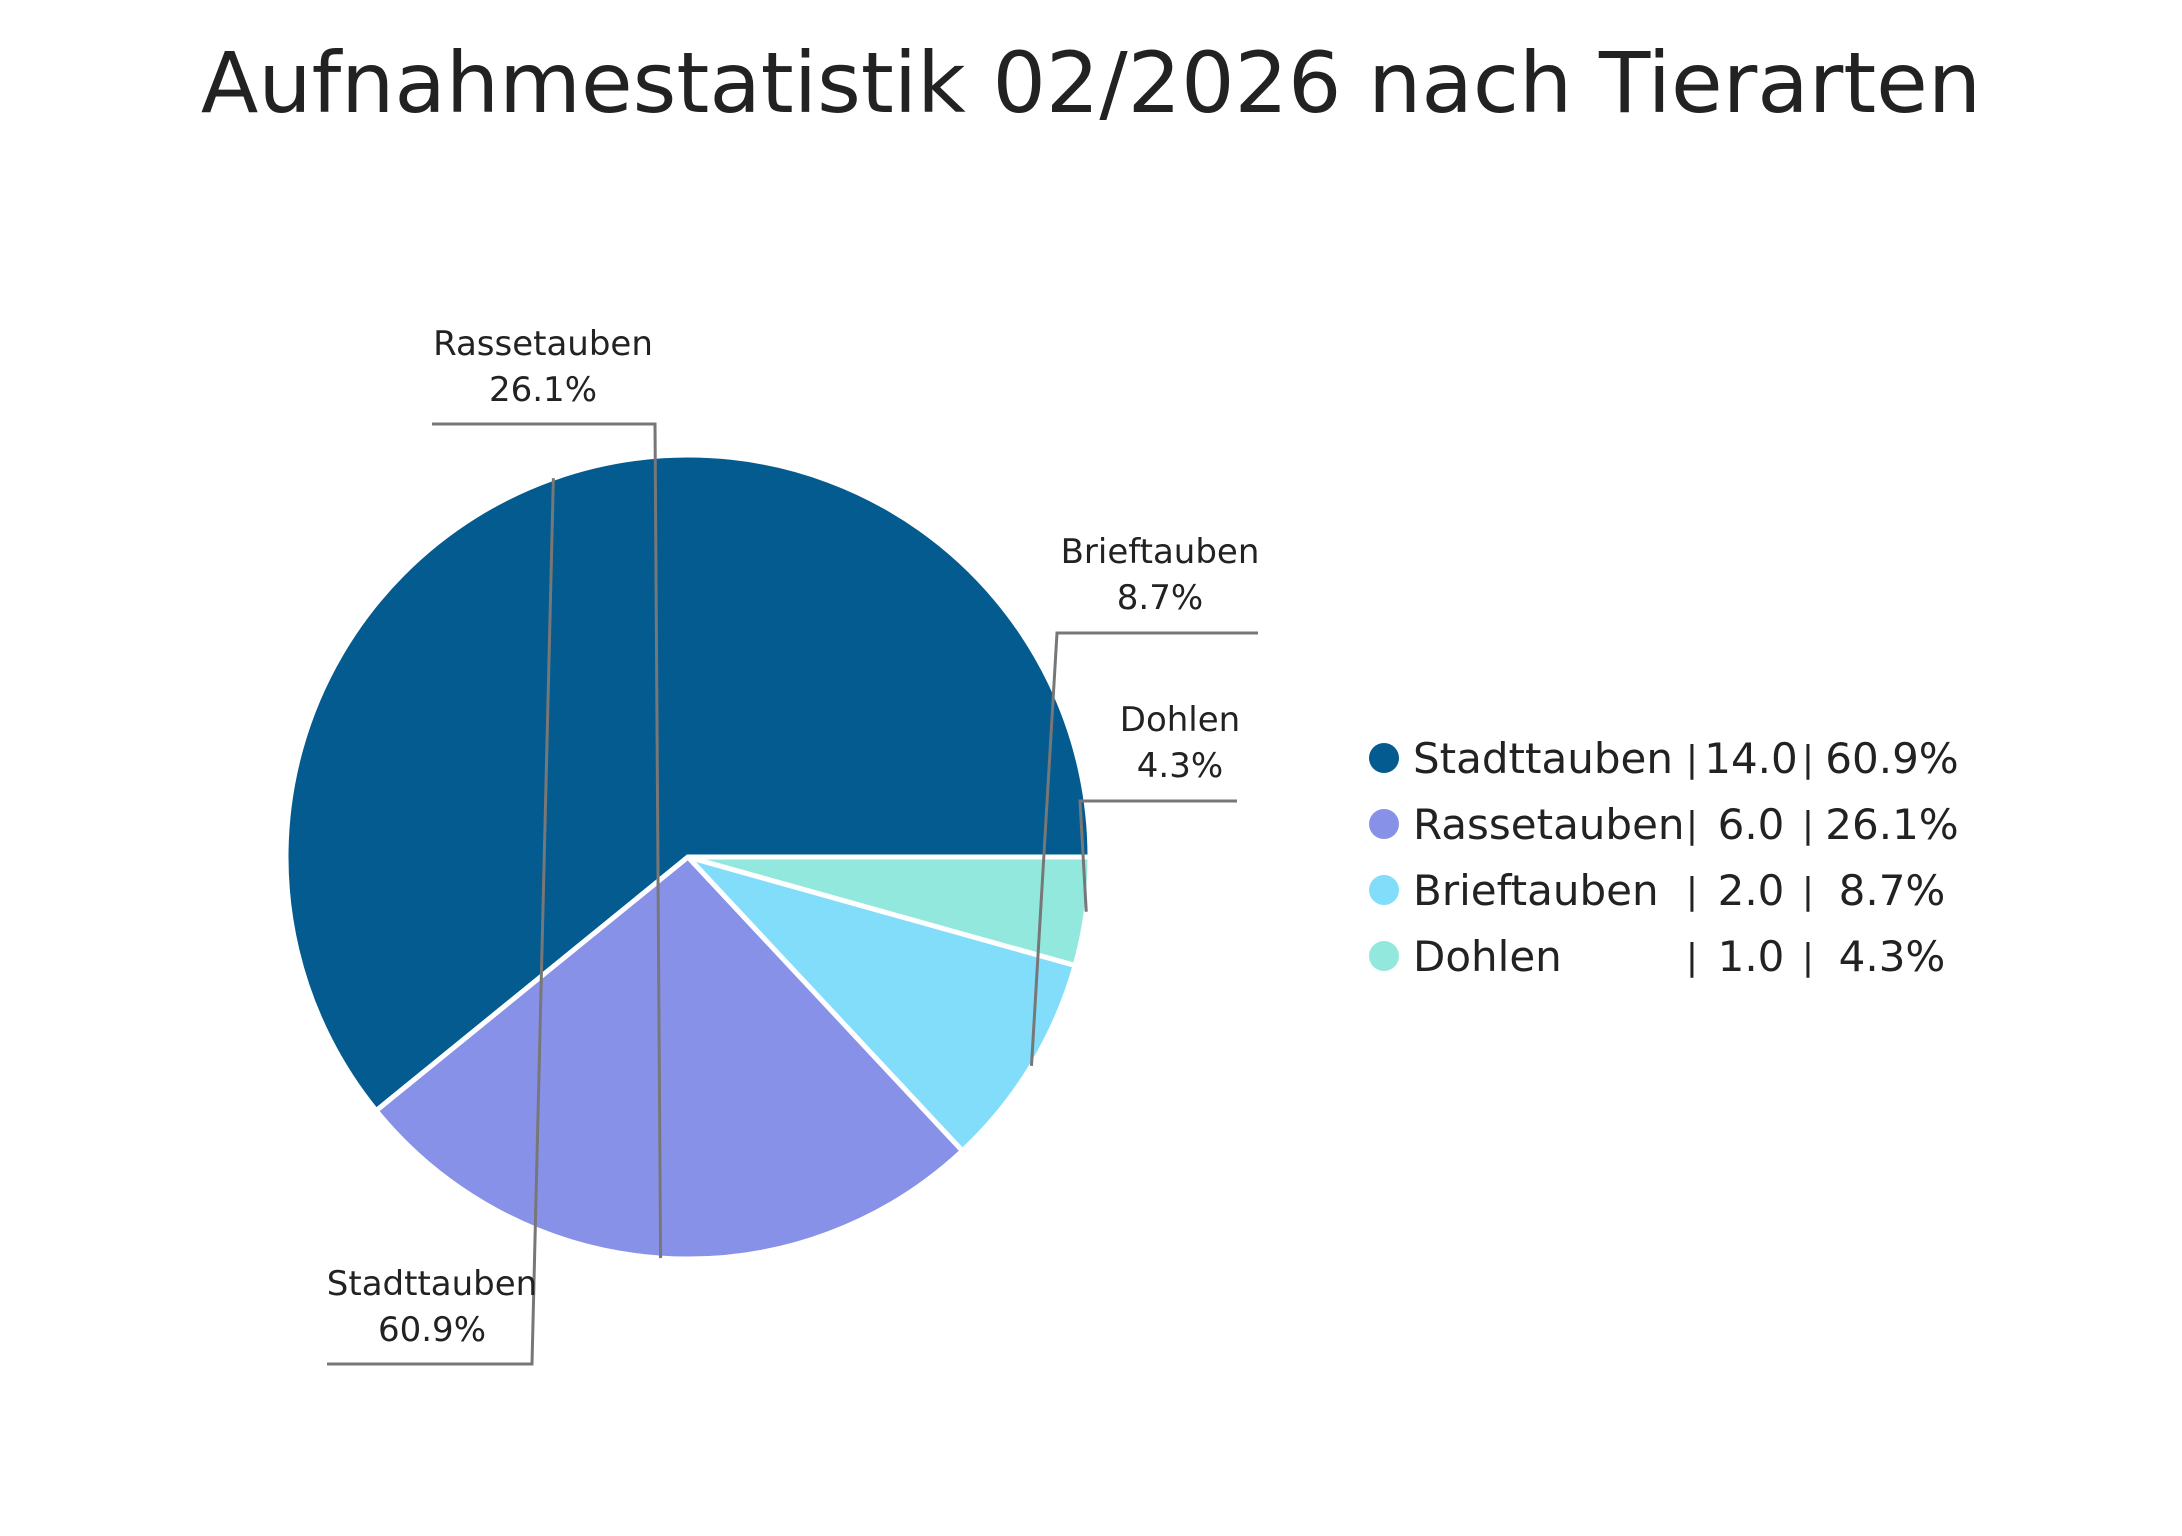  I want to click on pie-slice-rassetauben, so click(669, 1058).